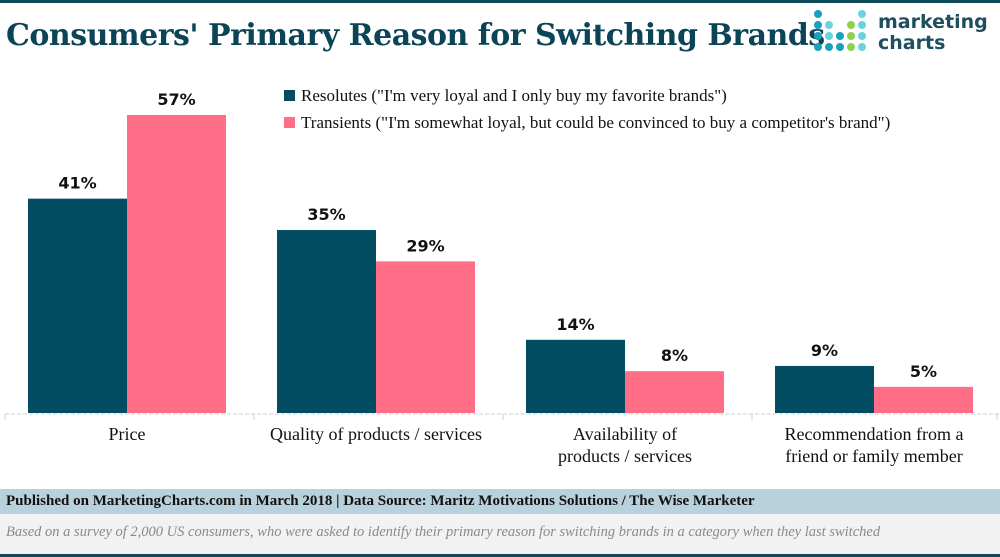 This screenshot has height=557, width=1000. I want to click on data-label: 41%, so click(77, 183).